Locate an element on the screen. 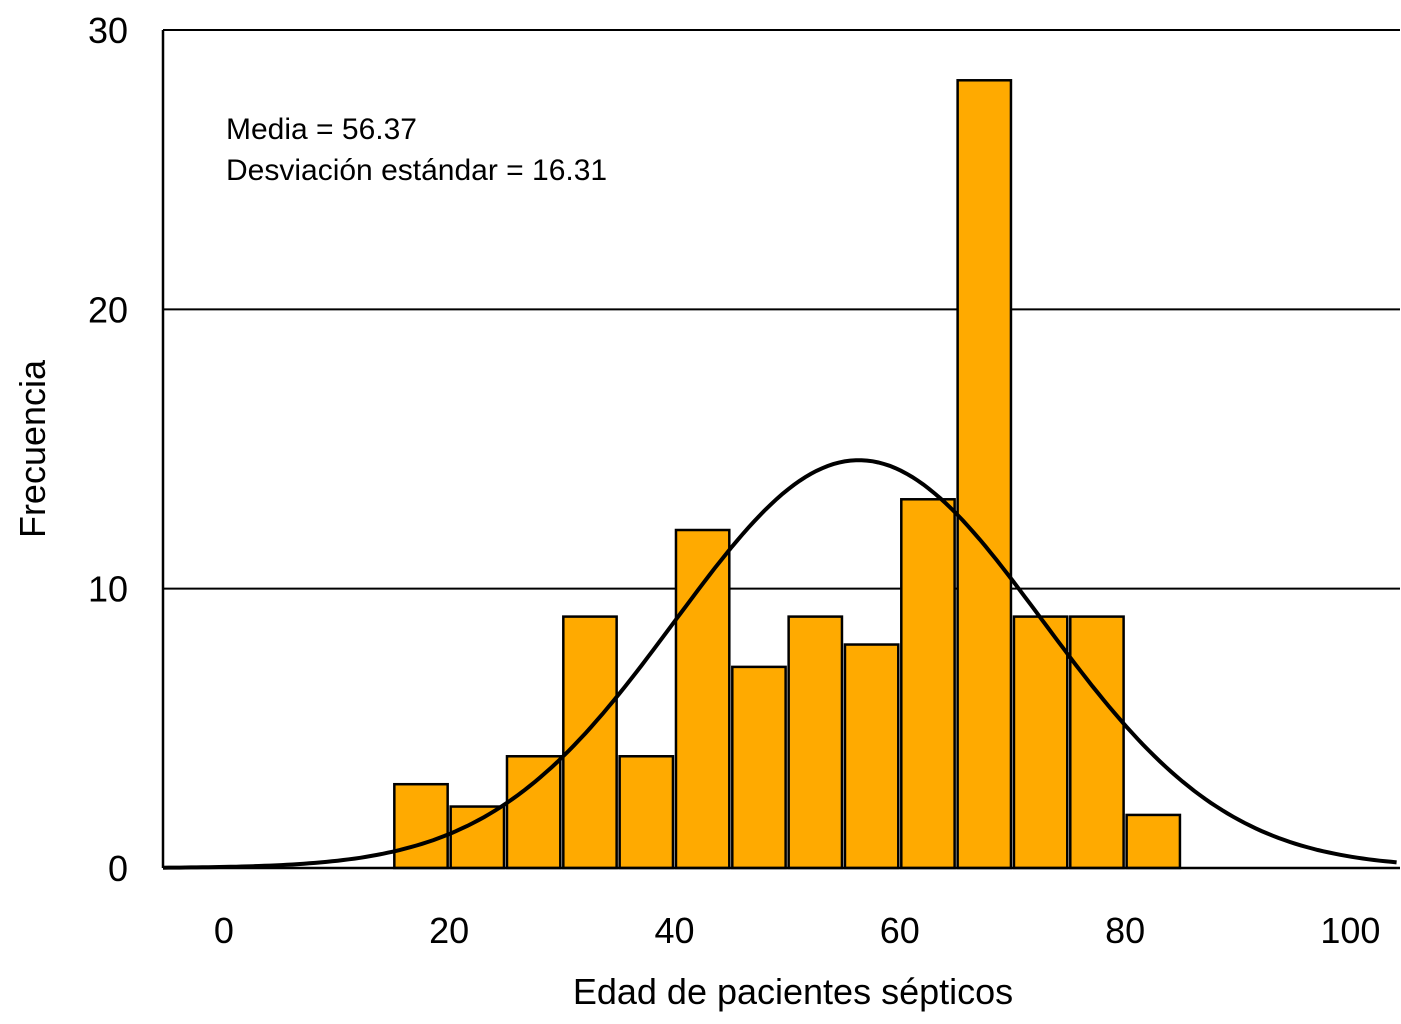 The width and height of the screenshot is (1401, 1024). x-tick-labels: 0 20 40 60 80 100 is located at coordinates (797, 930).